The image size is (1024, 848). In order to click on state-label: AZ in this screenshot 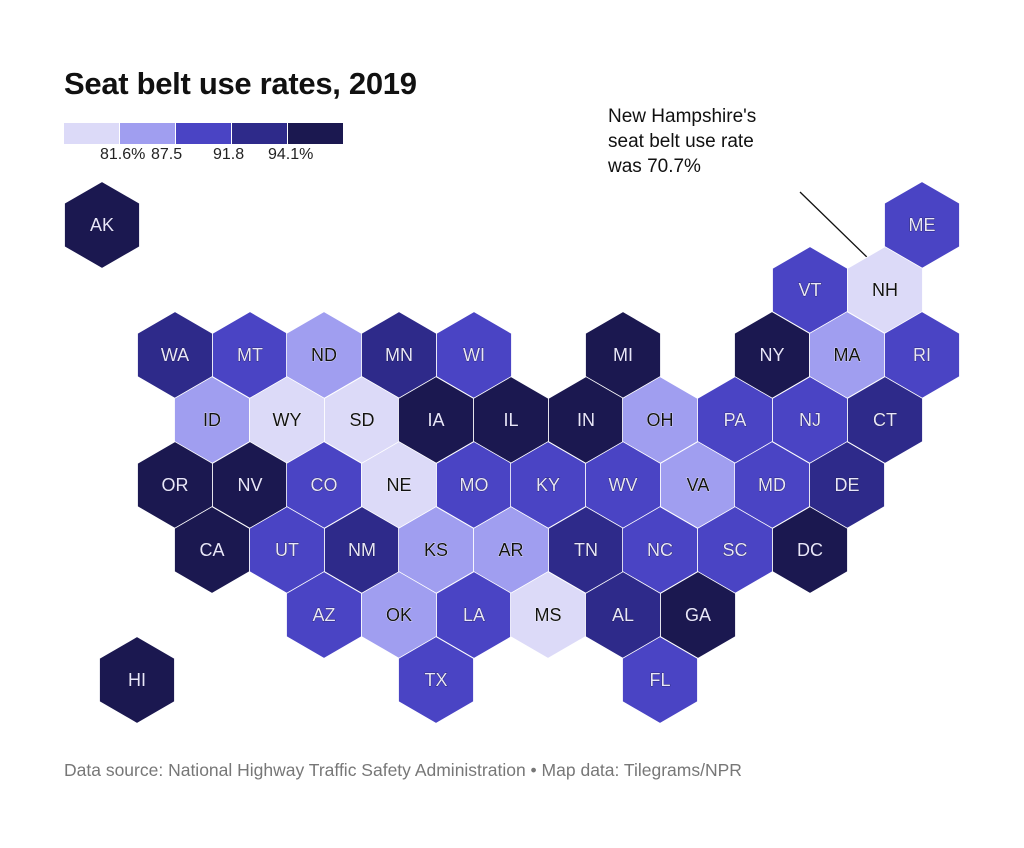, I will do `click(323, 615)`.